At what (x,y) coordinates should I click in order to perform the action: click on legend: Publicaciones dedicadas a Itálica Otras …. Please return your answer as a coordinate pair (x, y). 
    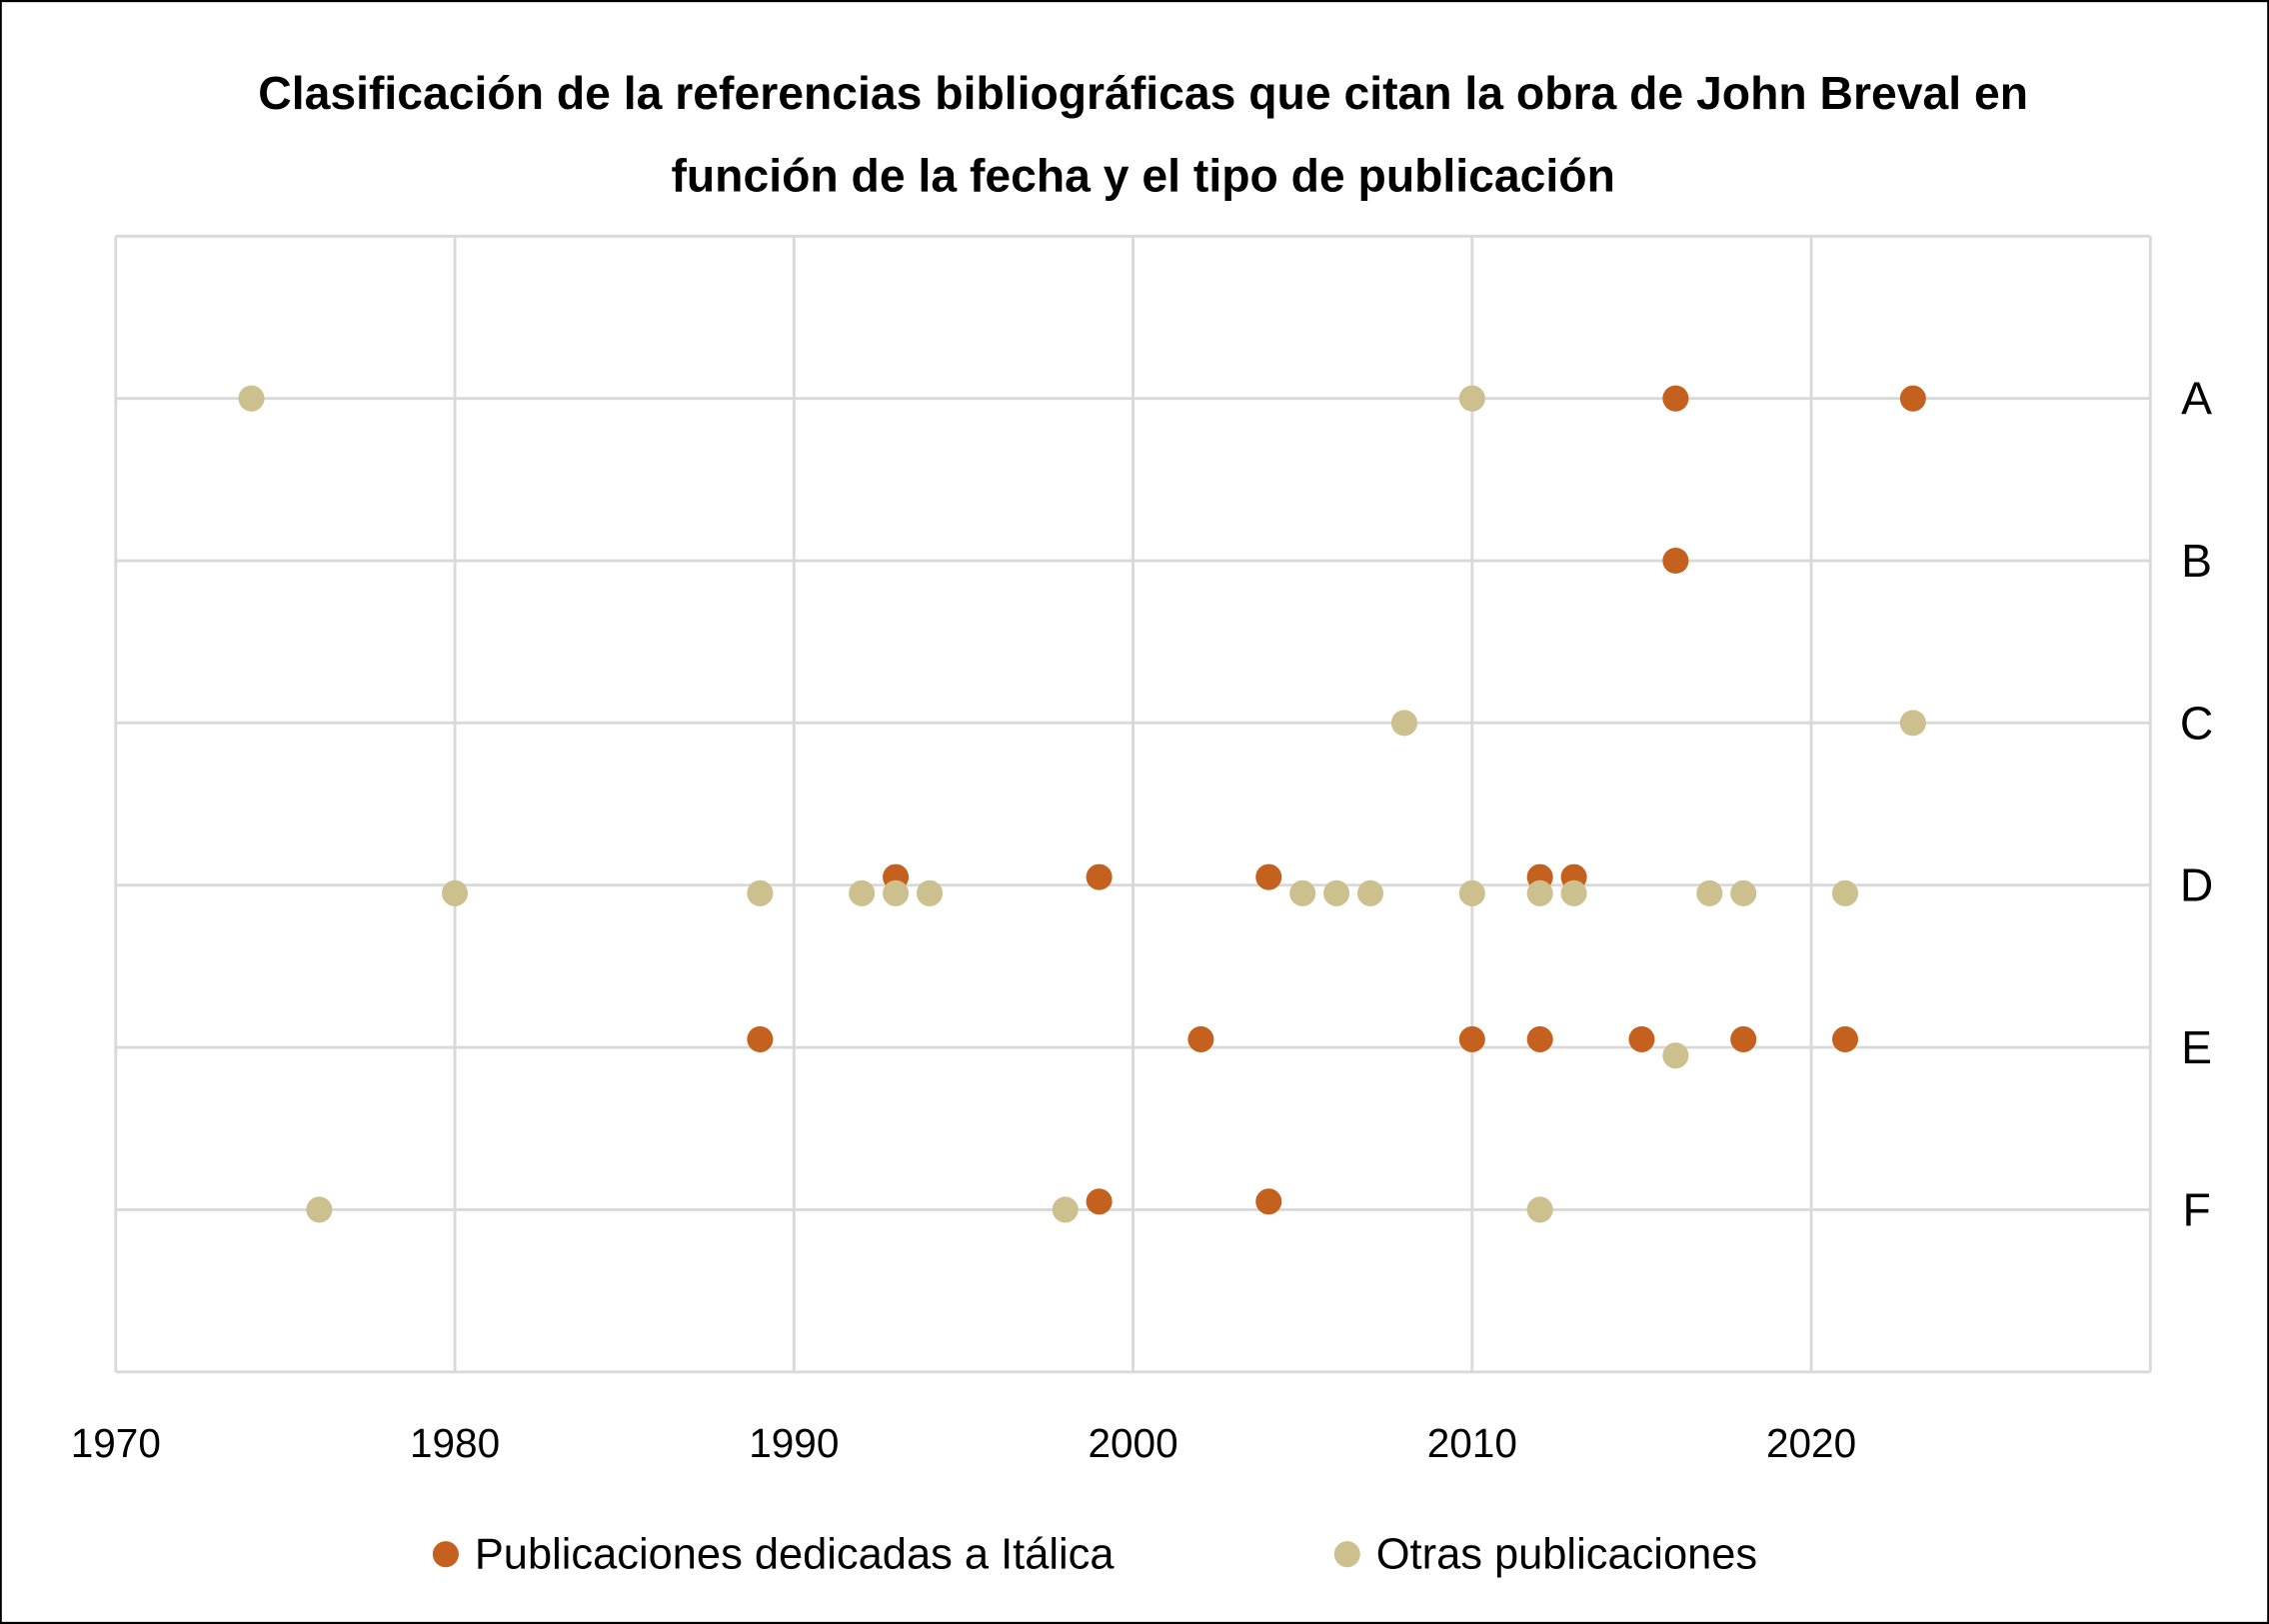
    Looking at the image, I should click on (1094, 1555).